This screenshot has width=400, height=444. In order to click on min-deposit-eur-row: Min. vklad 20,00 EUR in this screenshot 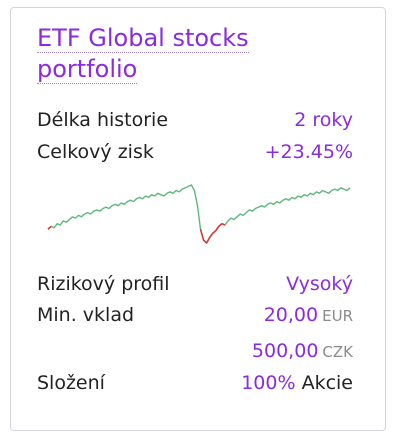, I will do `click(195, 315)`.